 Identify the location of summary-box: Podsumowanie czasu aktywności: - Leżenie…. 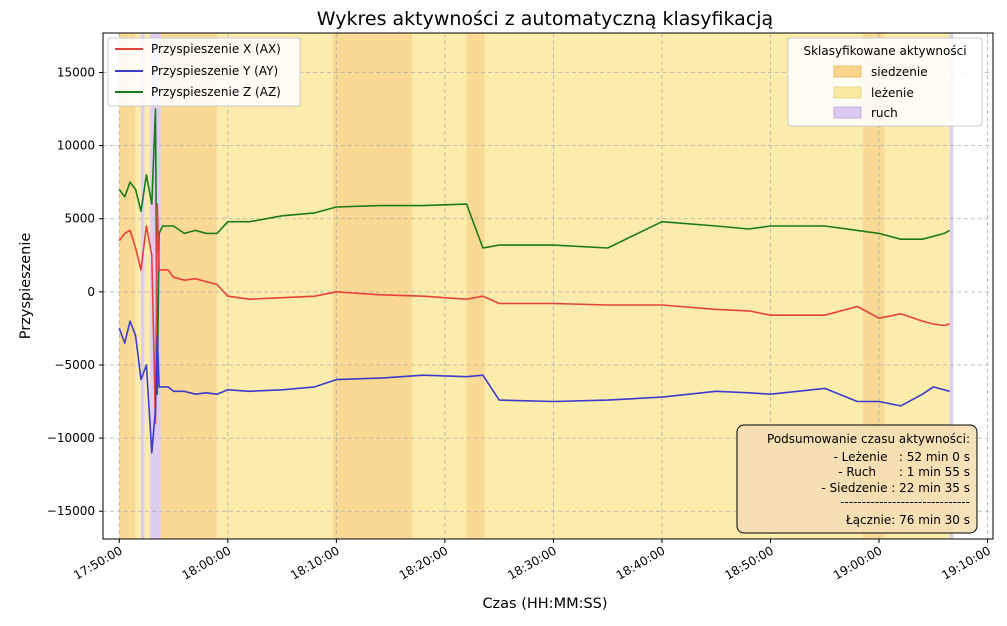
(857, 479).